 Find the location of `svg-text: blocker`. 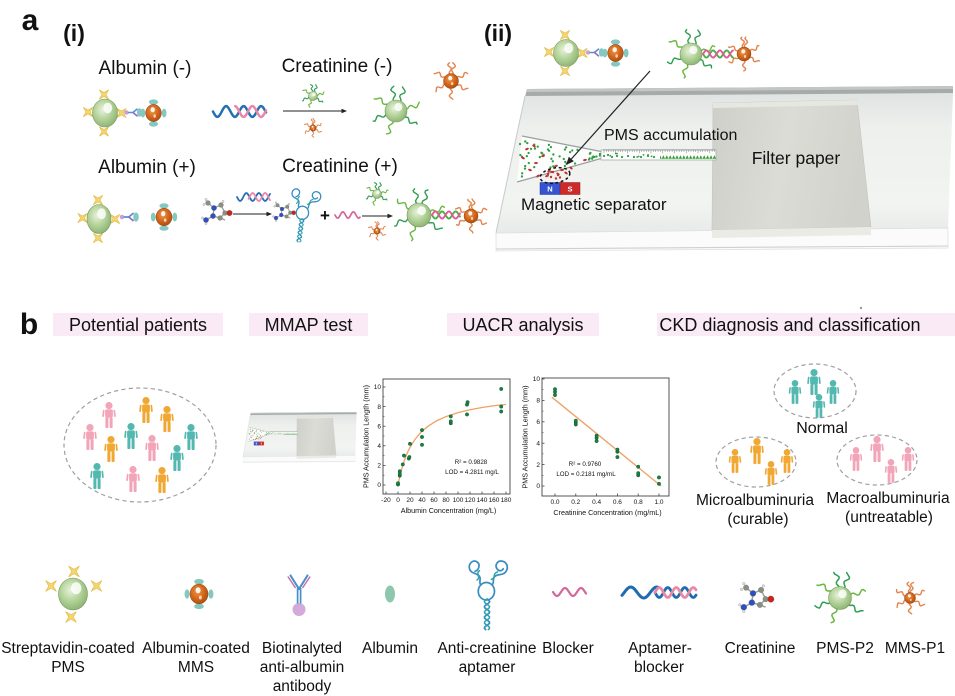

svg-text: blocker is located at coordinates (659, 667).